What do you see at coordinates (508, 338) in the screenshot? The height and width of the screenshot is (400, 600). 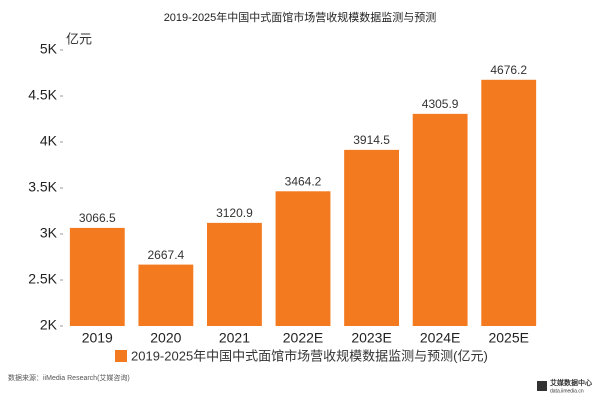 I see `x-tick-label: 2025E` at bounding box center [508, 338].